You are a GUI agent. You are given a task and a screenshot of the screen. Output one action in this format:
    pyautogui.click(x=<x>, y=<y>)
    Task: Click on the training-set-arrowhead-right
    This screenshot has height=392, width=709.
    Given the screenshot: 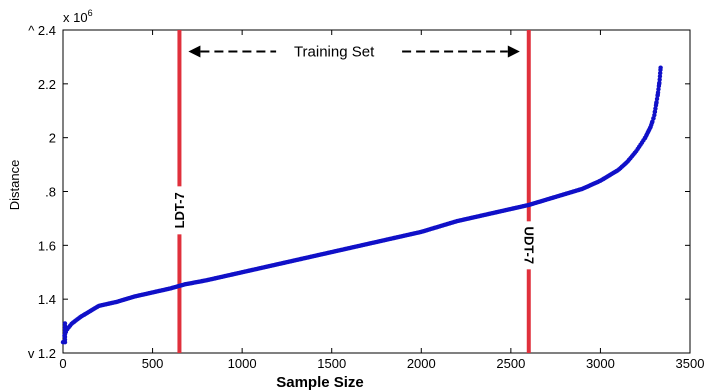 What is the action you would take?
    pyautogui.click(x=513, y=51)
    